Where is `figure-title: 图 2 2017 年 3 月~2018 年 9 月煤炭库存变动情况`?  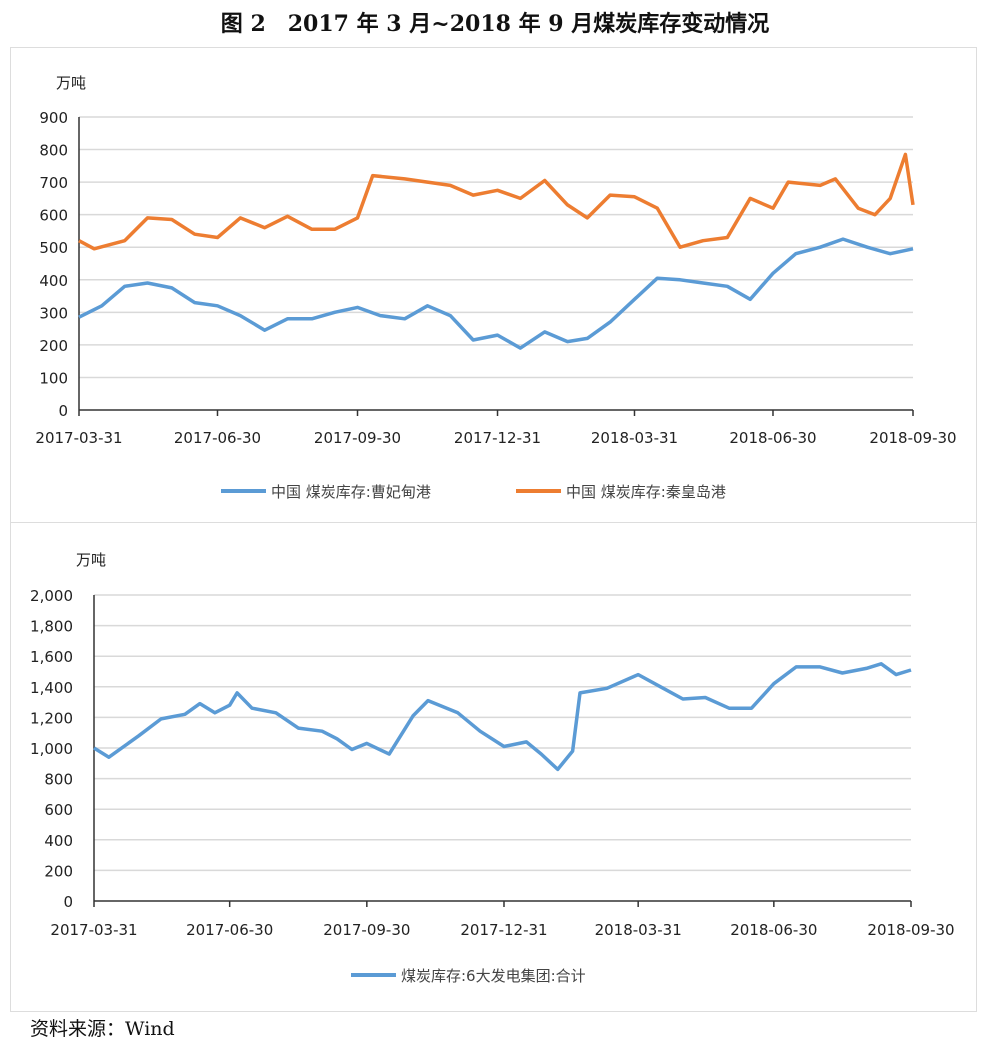 figure-title: 图 2 2017 年 3 月~2018 年 9 月煤炭库存变动情况 is located at coordinates (495, 24).